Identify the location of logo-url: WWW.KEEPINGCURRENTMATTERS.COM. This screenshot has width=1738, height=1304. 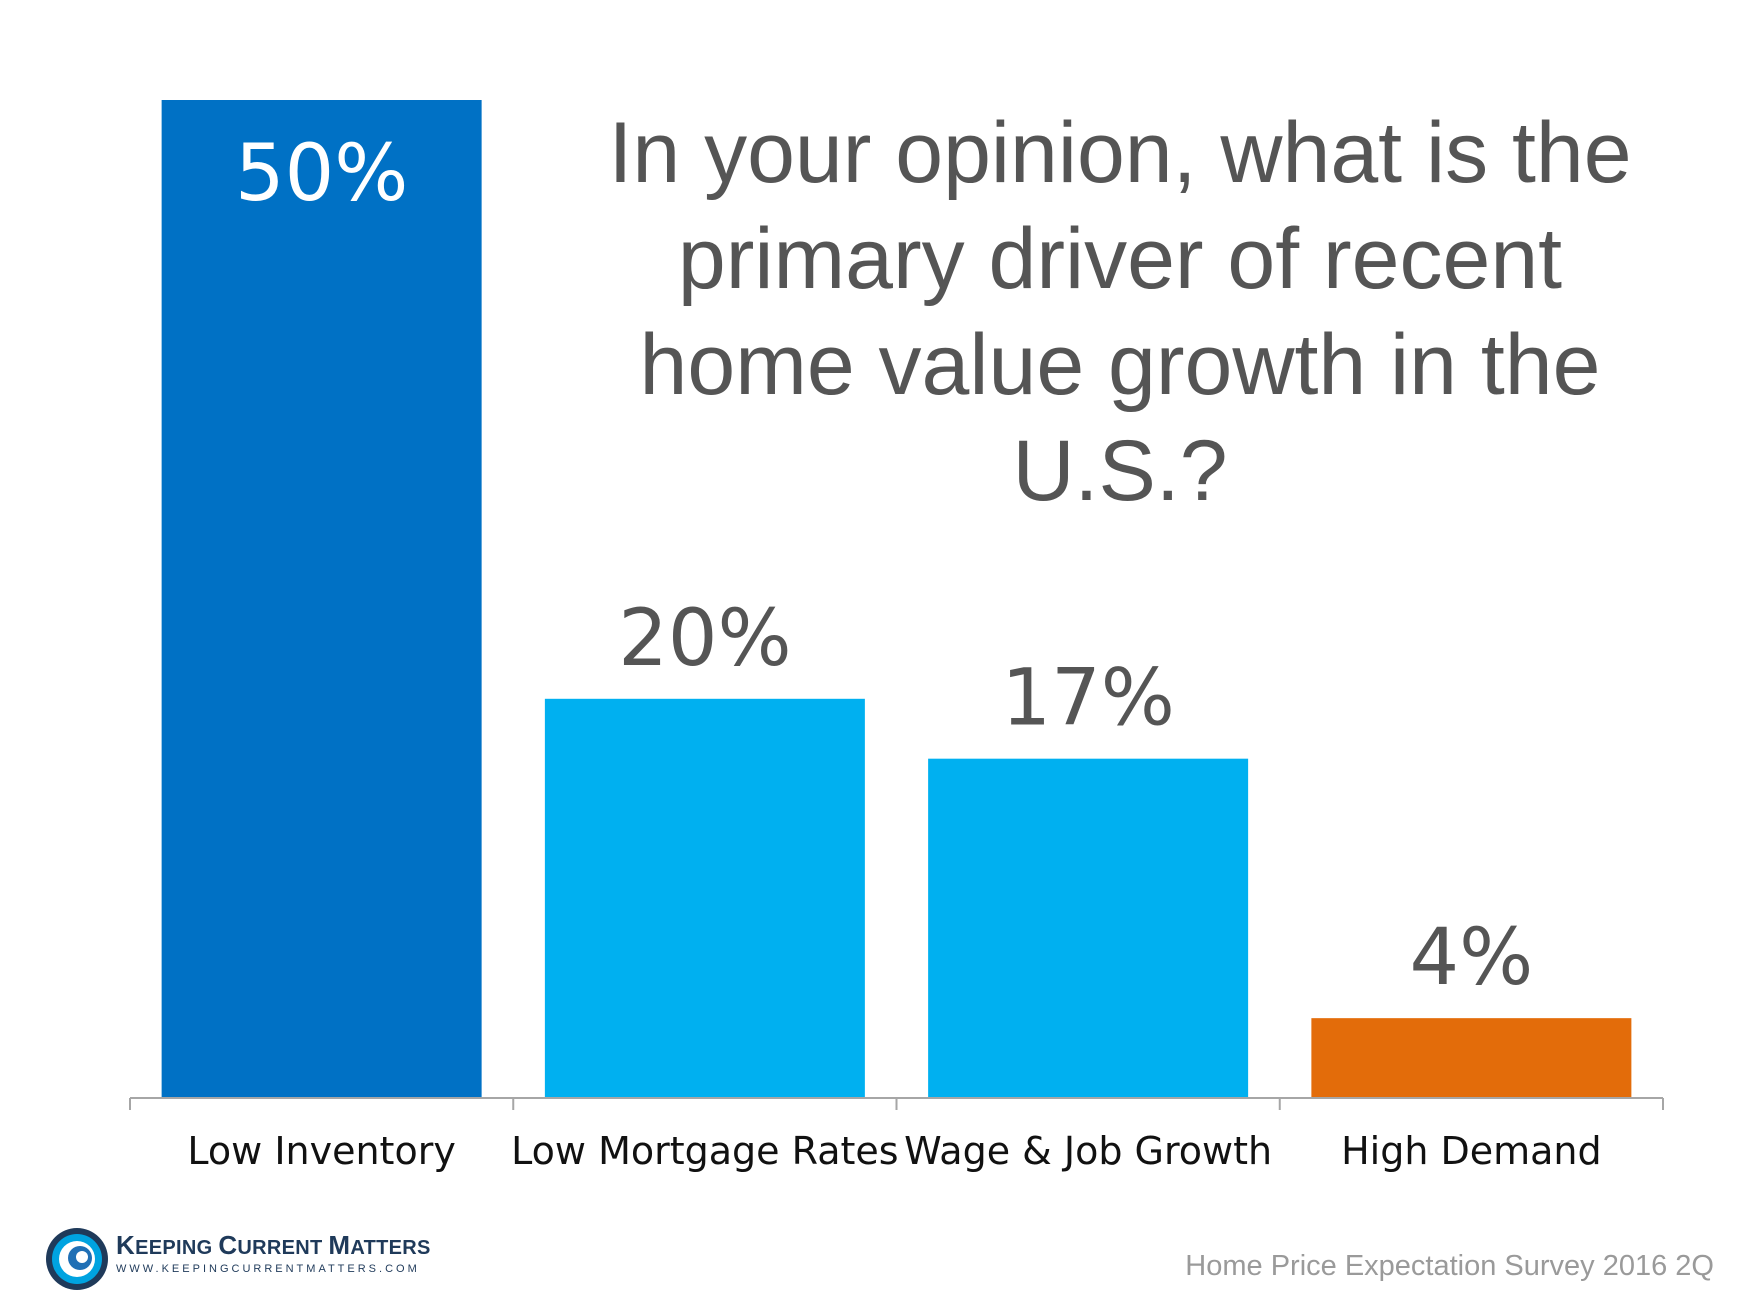
(268, 1269).